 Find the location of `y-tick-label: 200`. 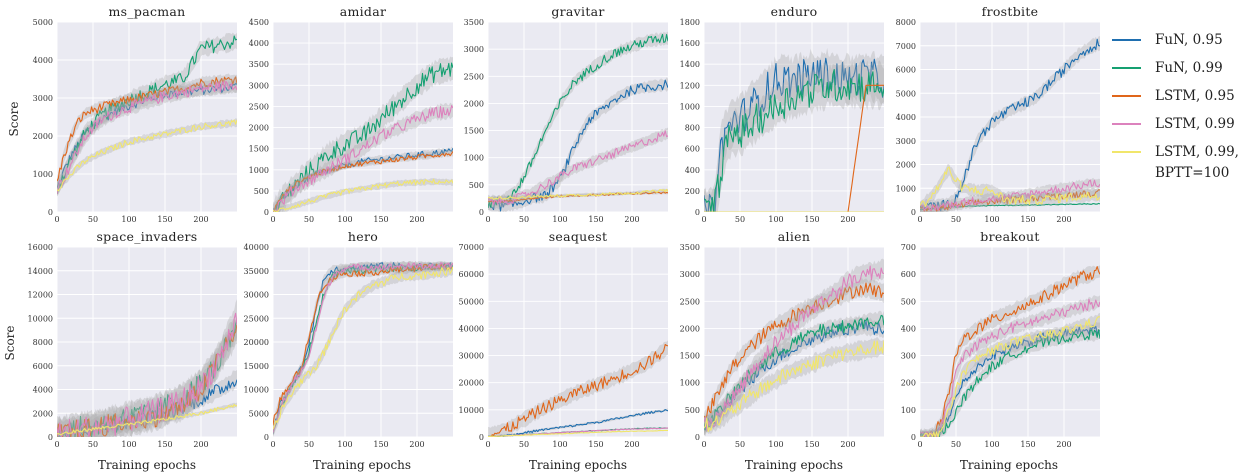

y-tick-label: 200 is located at coordinates (908, 383).